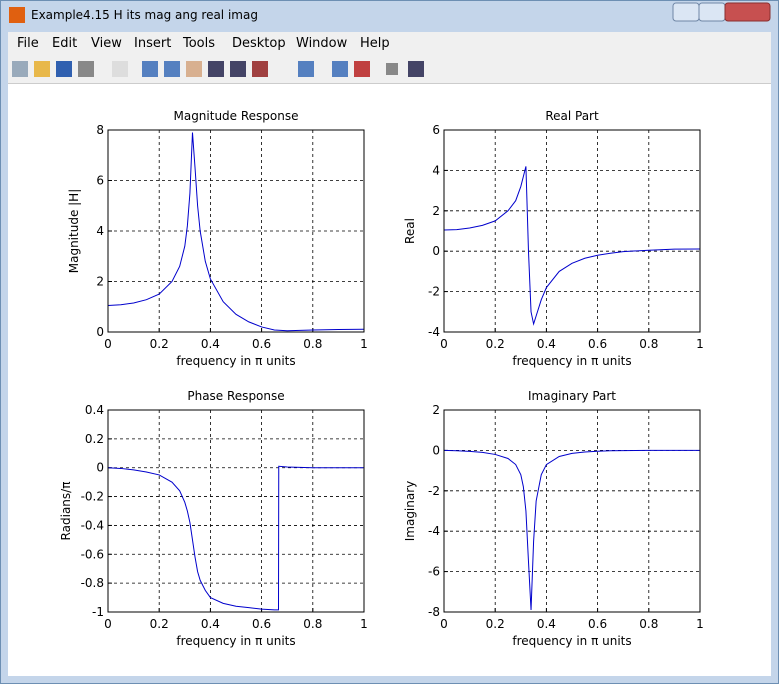 The width and height of the screenshot is (779, 684). Describe the element at coordinates (410, 231) in the screenshot. I see `y-axis-label: Real` at that location.